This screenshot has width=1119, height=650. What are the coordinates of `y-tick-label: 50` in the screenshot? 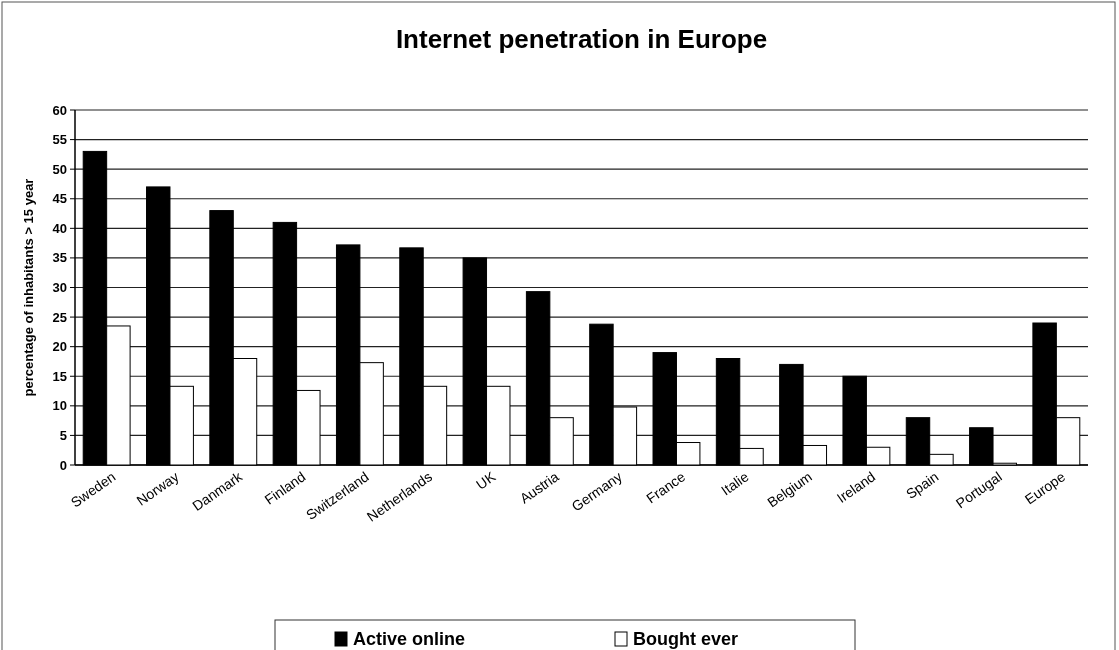 It's located at (59, 169).